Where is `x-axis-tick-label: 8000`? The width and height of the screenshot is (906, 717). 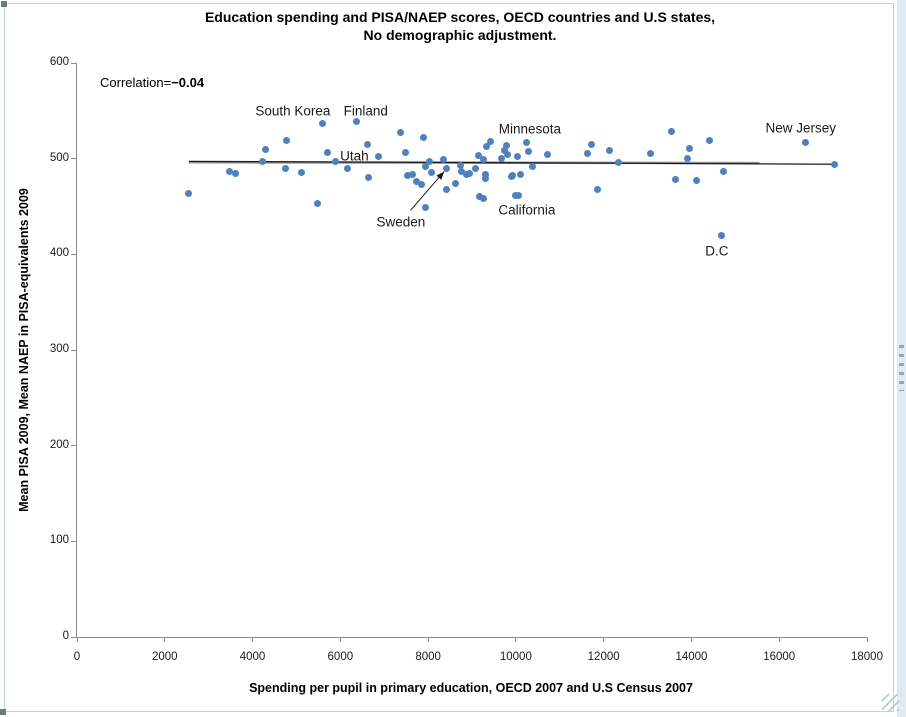 x-axis-tick-label: 8000 is located at coordinates (428, 657).